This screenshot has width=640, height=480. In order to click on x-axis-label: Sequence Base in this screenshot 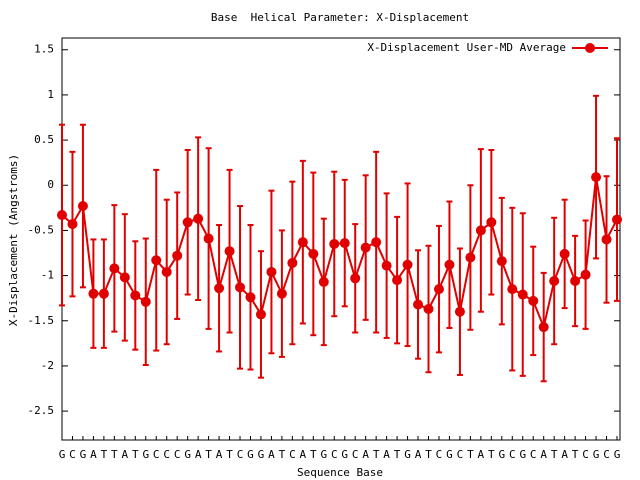, I will do `click(340, 472)`.